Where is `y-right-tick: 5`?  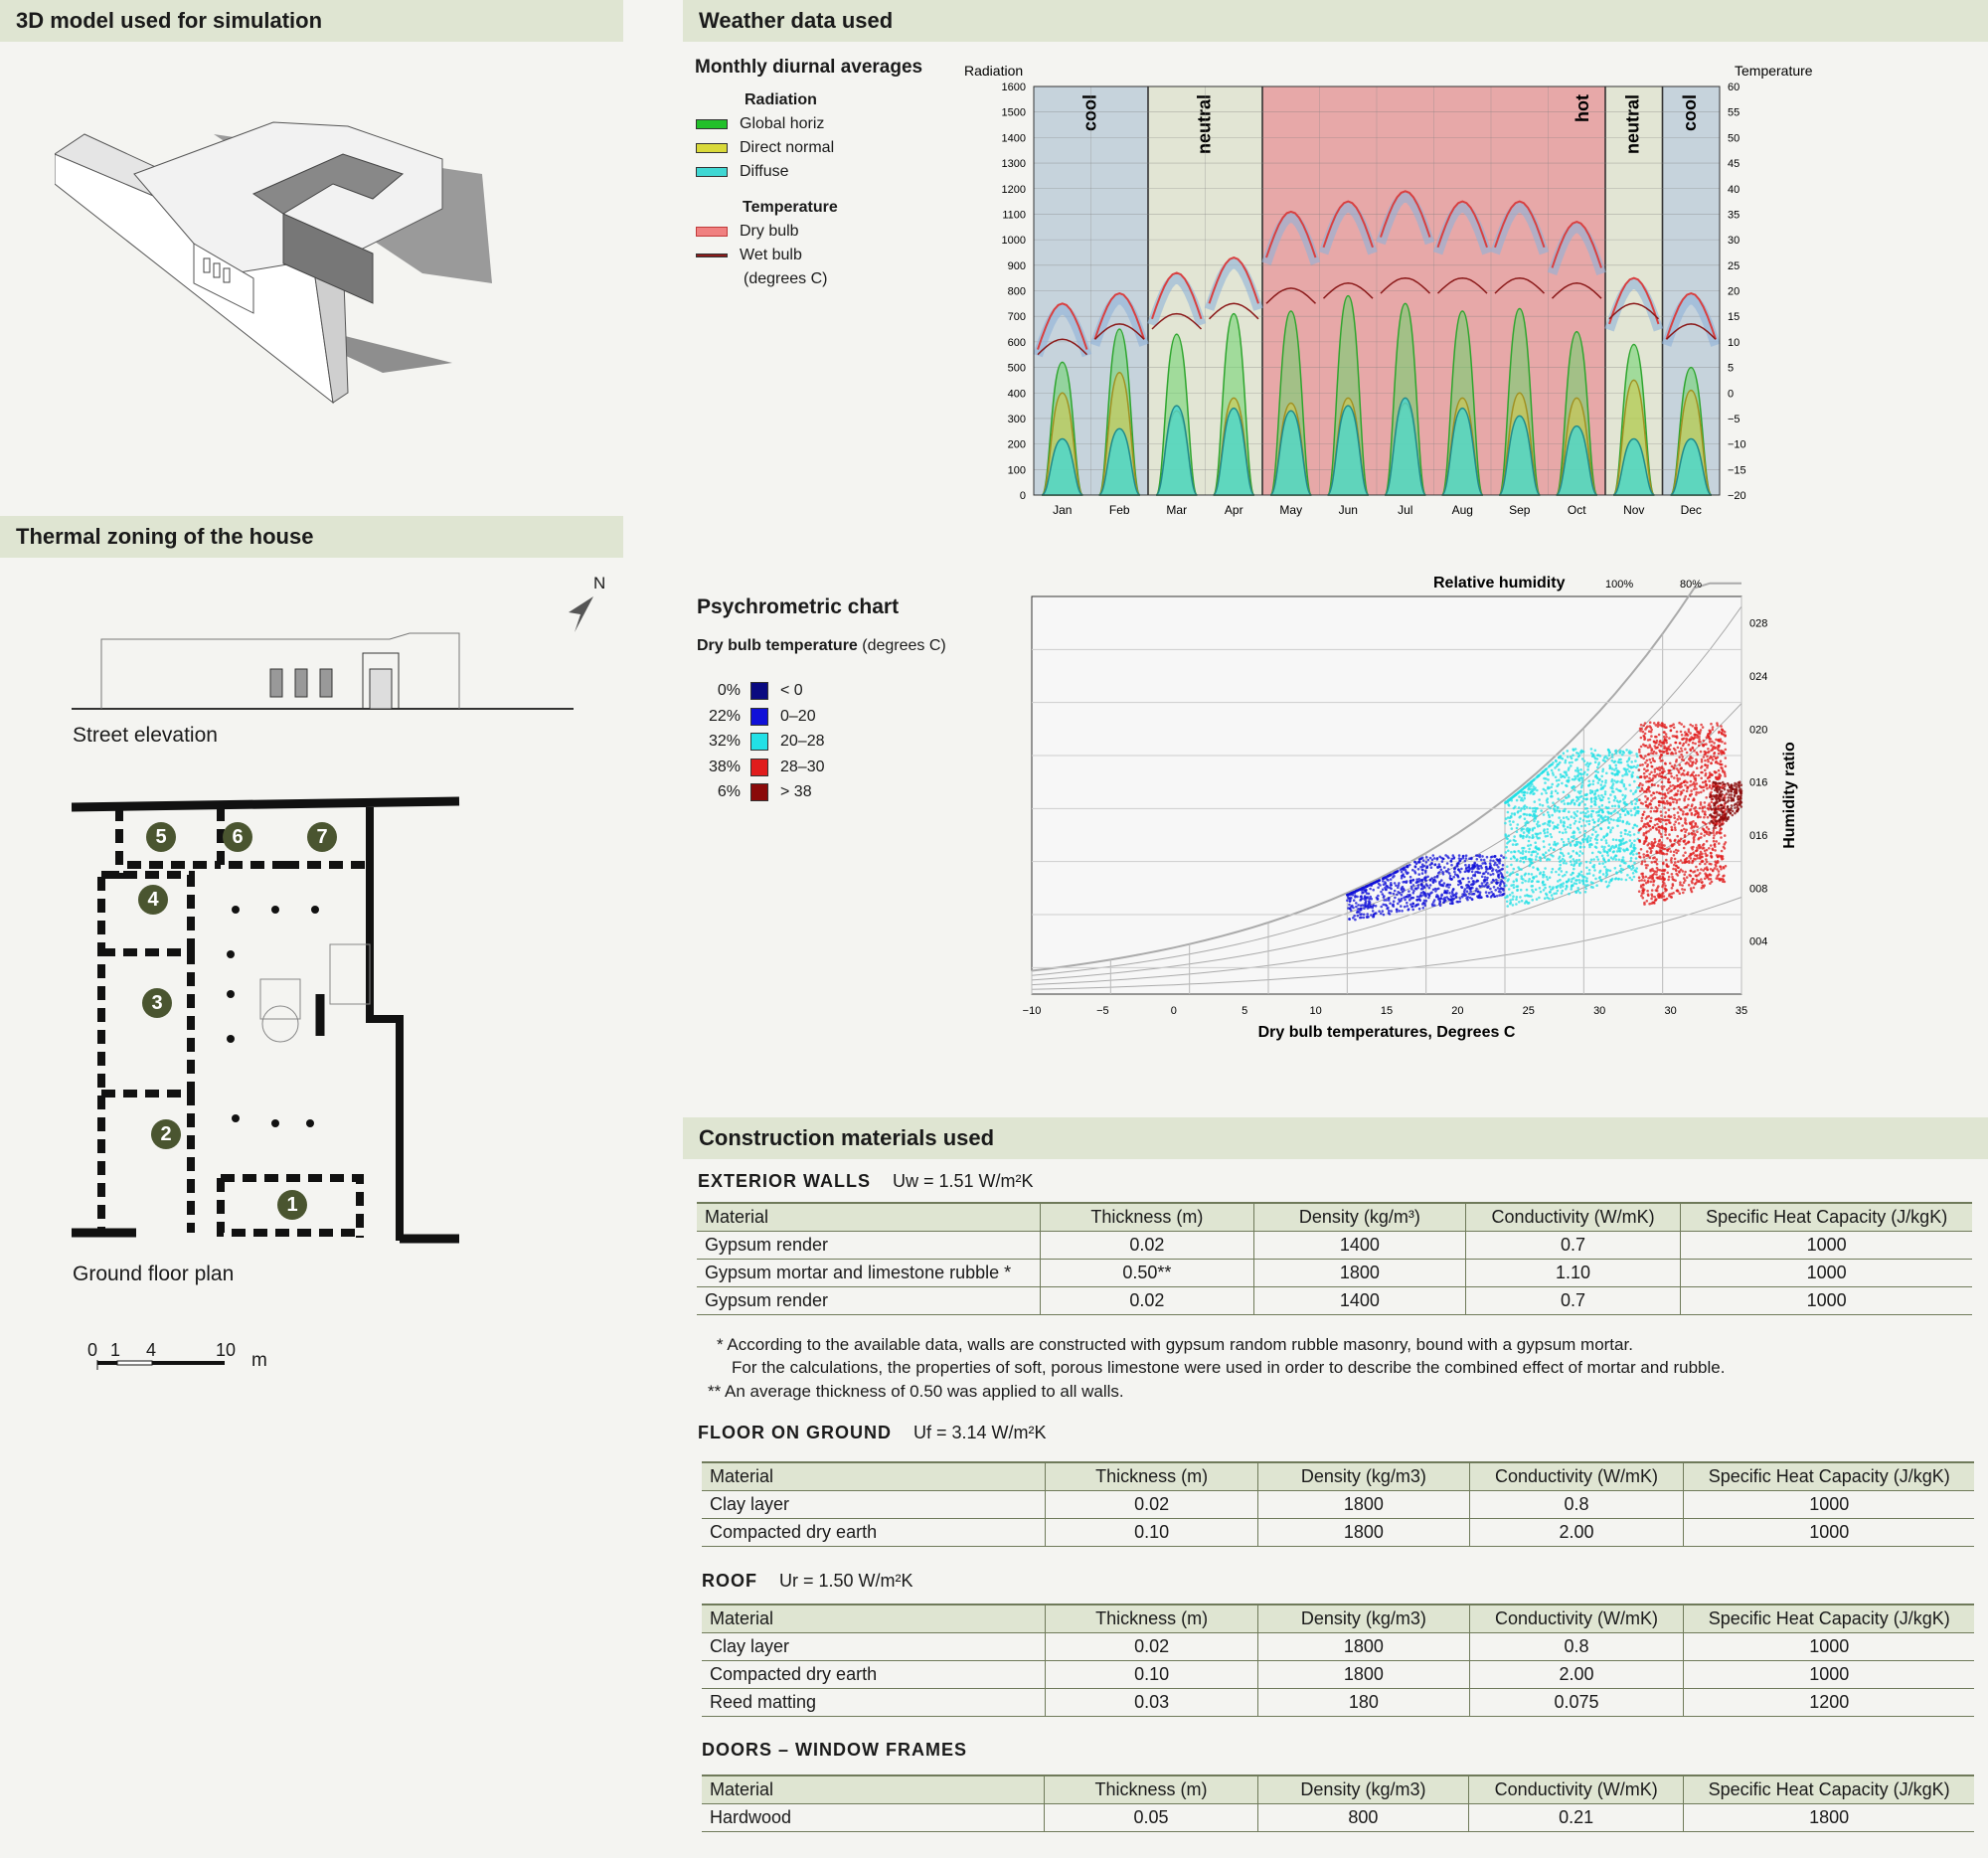
y-right-tick: 5 is located at coordinates (1731, 369).